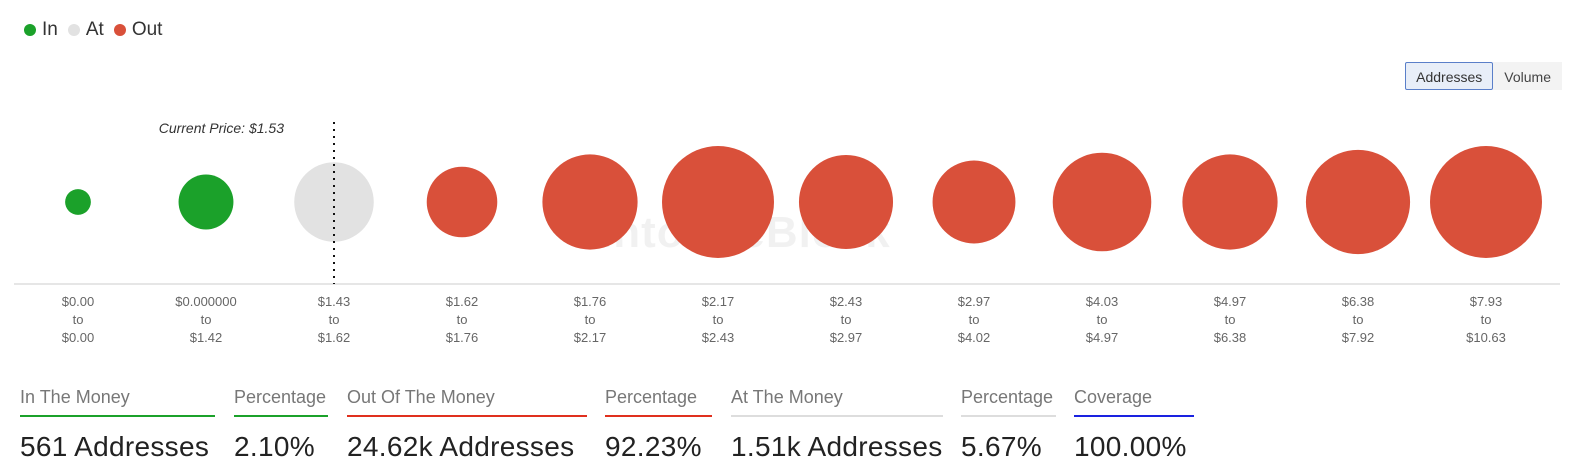 The width and height of the screenshot is (1582, 473). I want to click on stat-in-percentage: Percentage 2.10%, so click(281, 425).